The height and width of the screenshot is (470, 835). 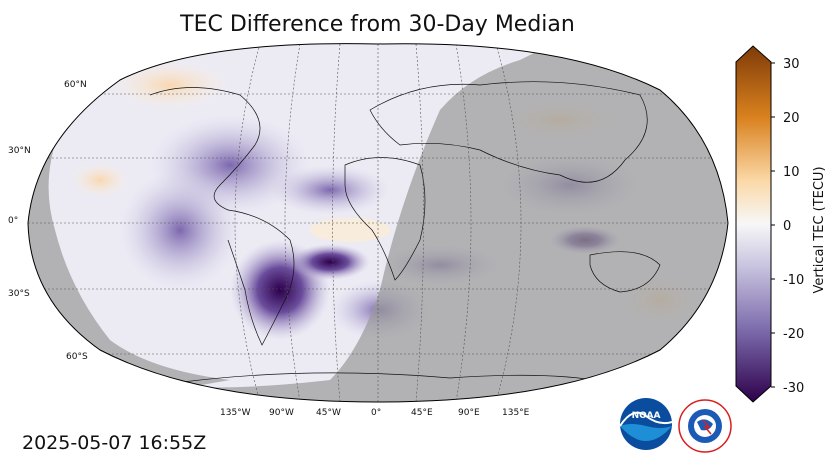 What do you see at coordinates (75, 85) in the screenshot?
I see `lat-label: 60°N` at bounding box center [75, 85].